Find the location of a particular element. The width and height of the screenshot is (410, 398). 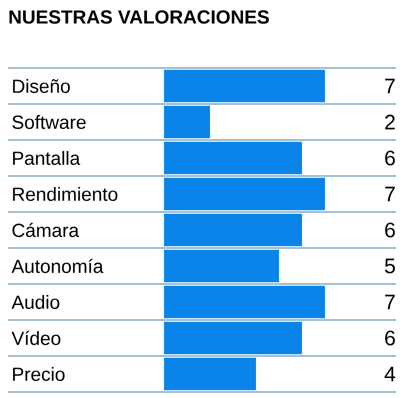

y-tick-label: Precio is located at coordinates (39, 374).